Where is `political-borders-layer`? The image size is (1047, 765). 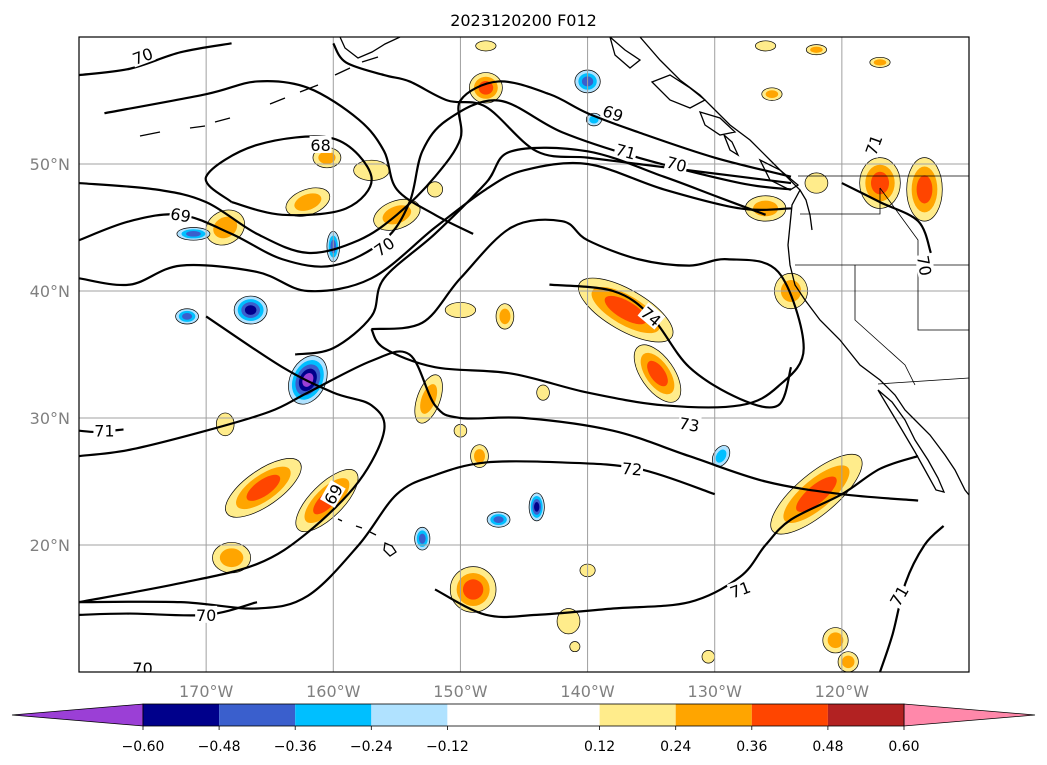
political-borders-layer is located at coordinates (882, 280).